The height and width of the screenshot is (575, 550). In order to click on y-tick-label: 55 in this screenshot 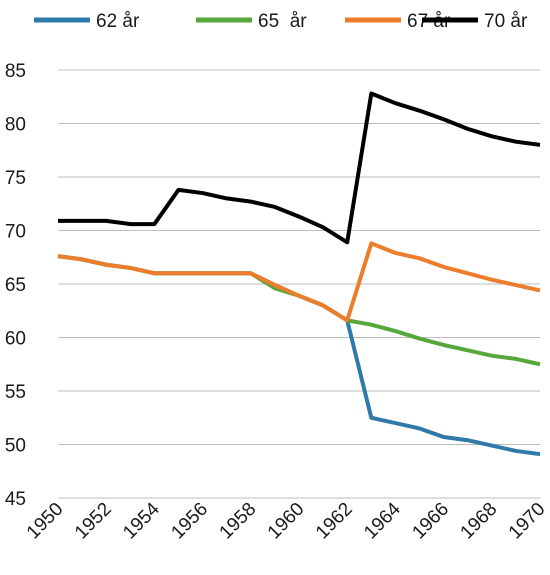, I will do `click(15, 392)`.